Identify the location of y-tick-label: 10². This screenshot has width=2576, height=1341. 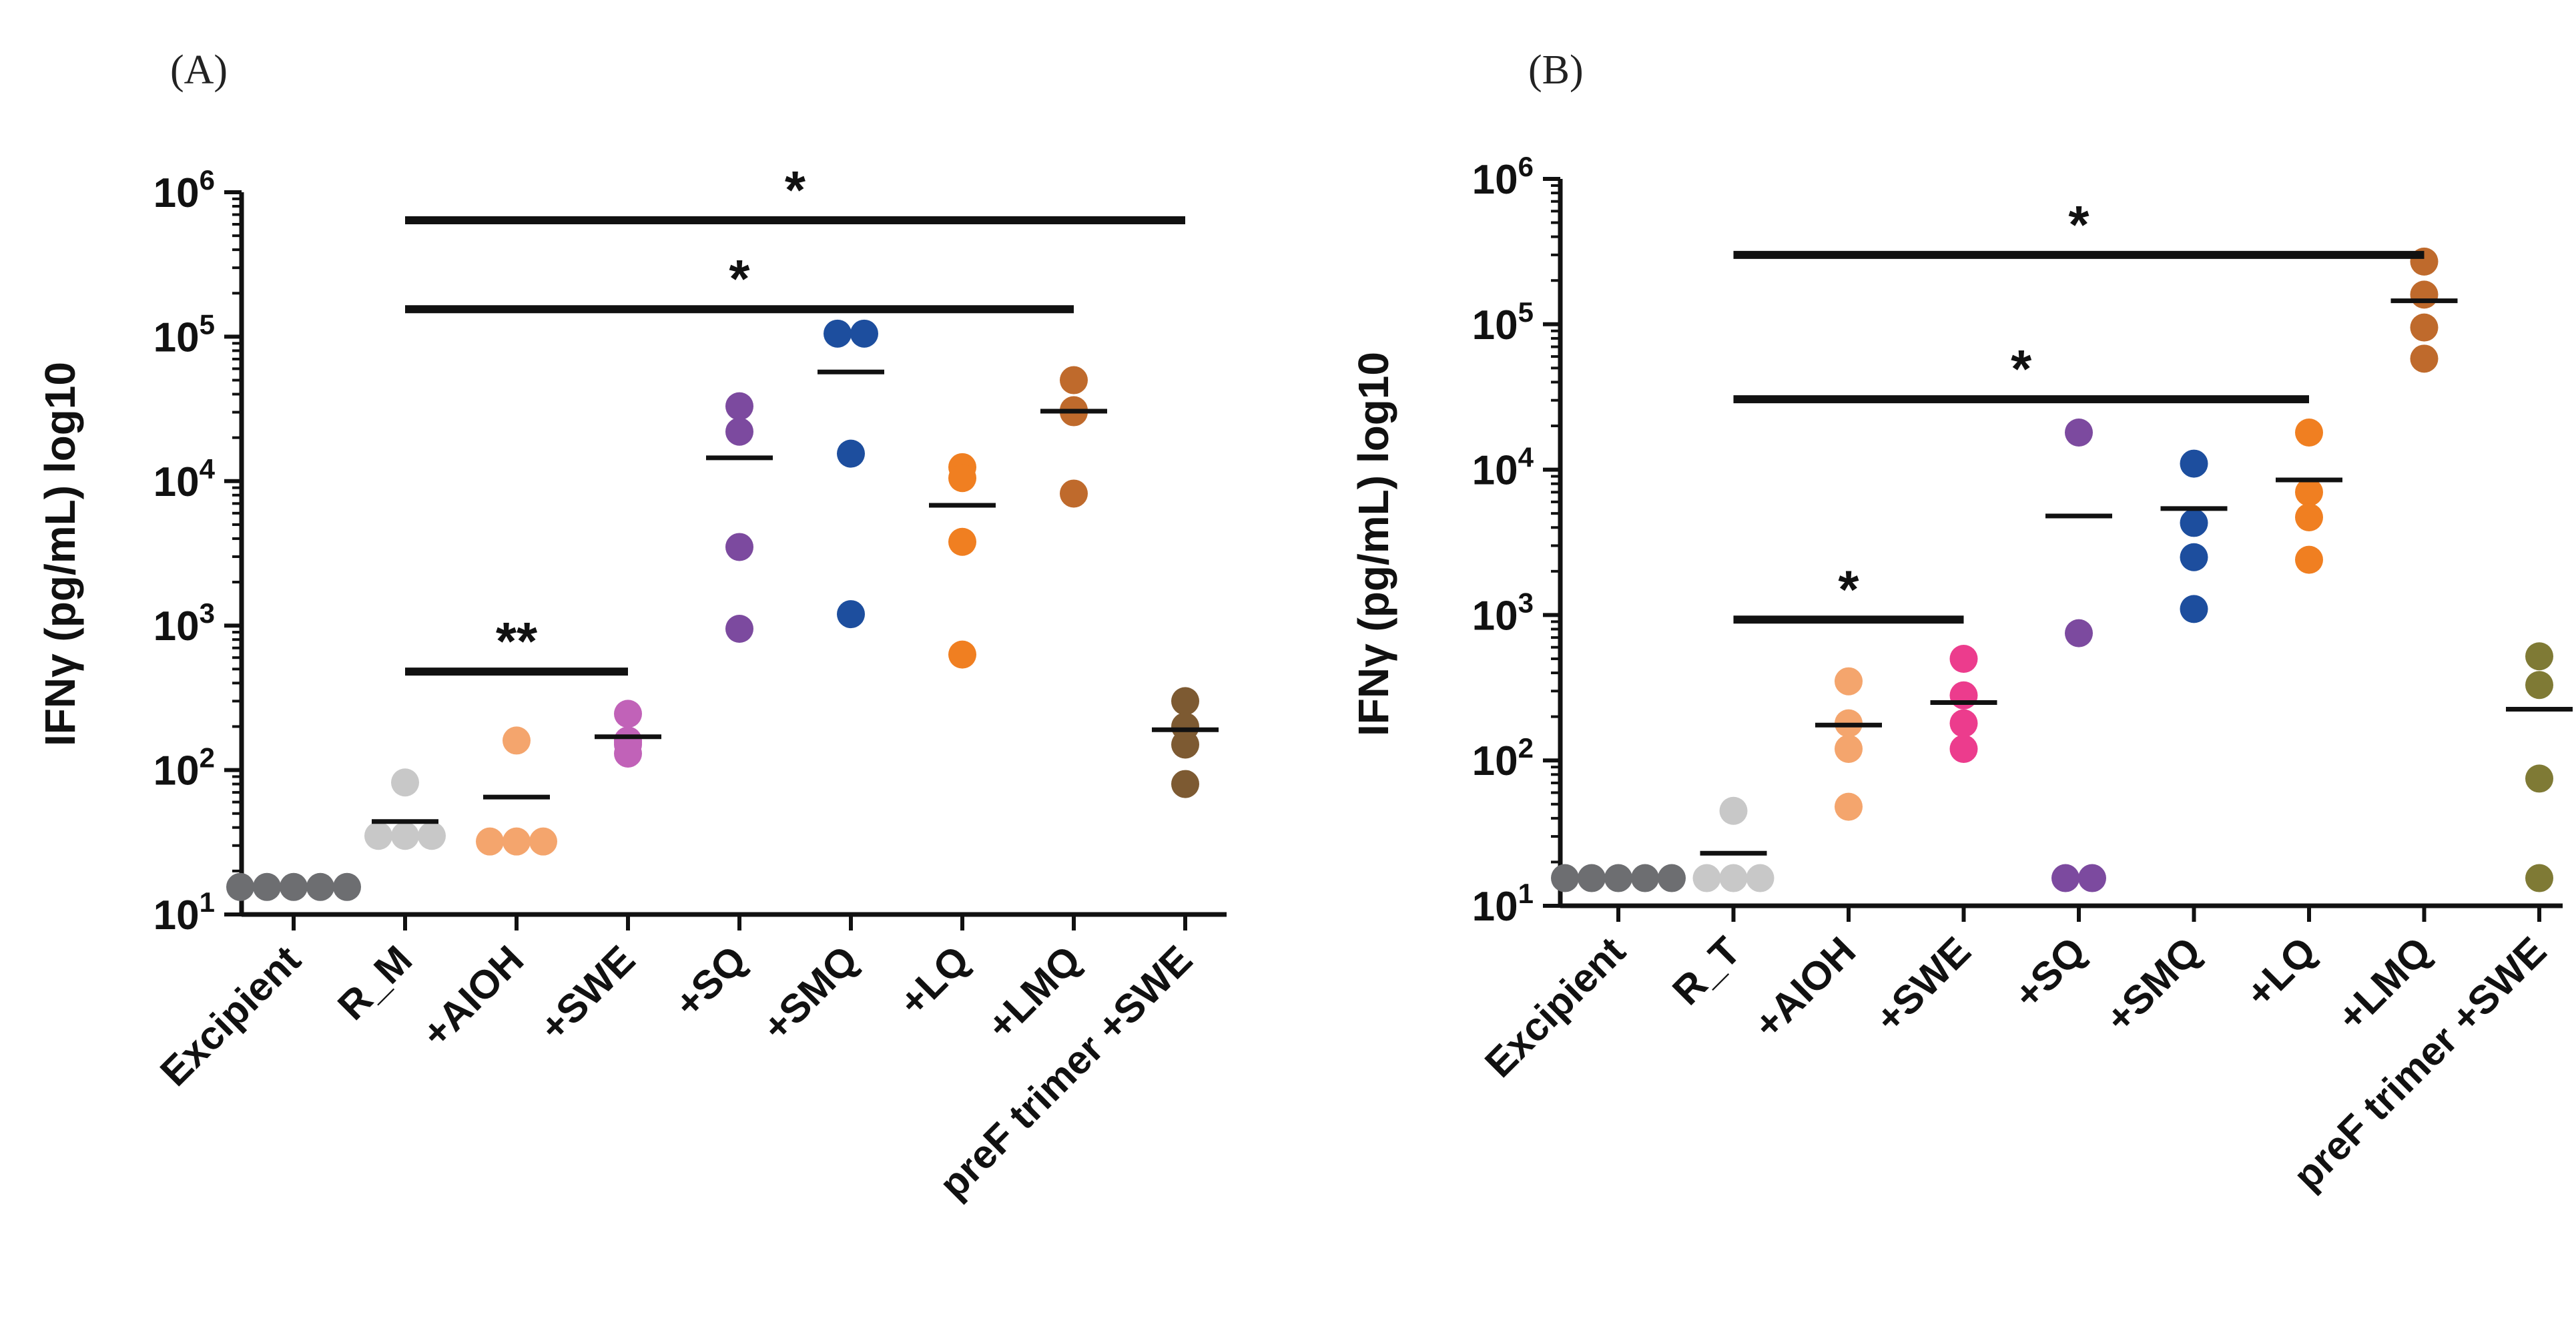
(1503, 758).